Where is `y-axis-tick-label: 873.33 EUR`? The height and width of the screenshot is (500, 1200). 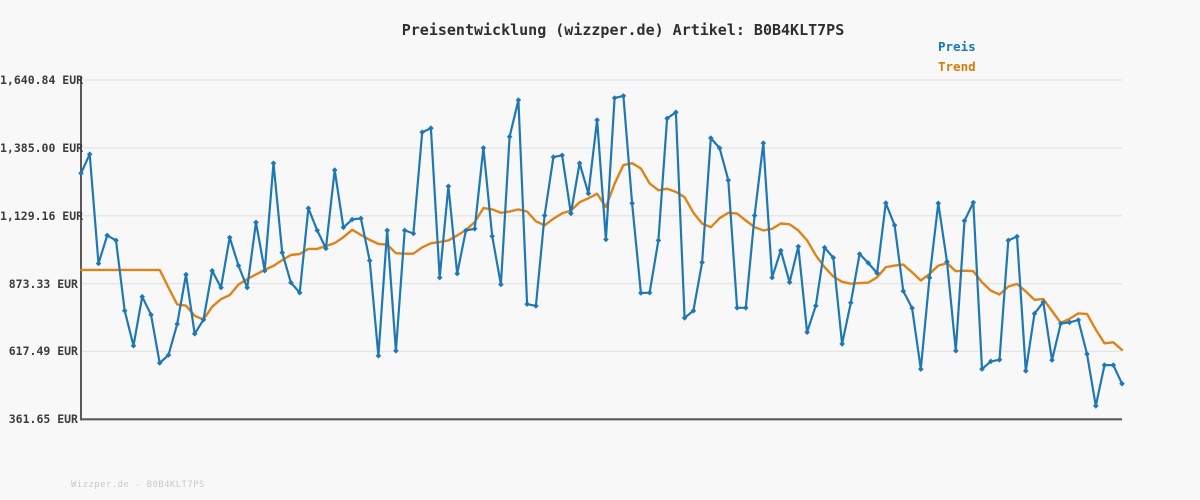
y-axis-tick-label: 873.33 EUR is located at coordinates (43, 283).